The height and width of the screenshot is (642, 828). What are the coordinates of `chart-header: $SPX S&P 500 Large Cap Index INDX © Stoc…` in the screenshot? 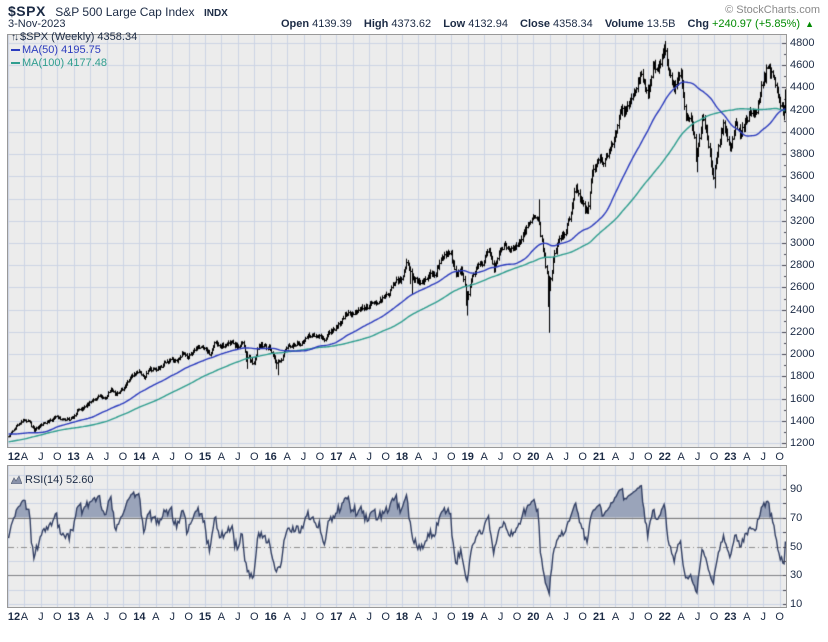 It's located at (414, 11).